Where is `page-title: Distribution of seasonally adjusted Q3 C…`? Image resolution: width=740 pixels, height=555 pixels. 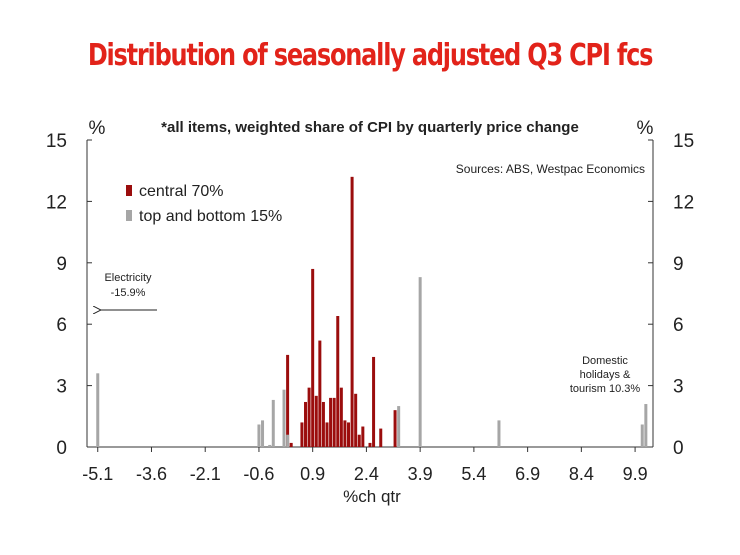 page-title: Distribution of seasonally adjusted Q3 C… is located at coordinates (370, 55).